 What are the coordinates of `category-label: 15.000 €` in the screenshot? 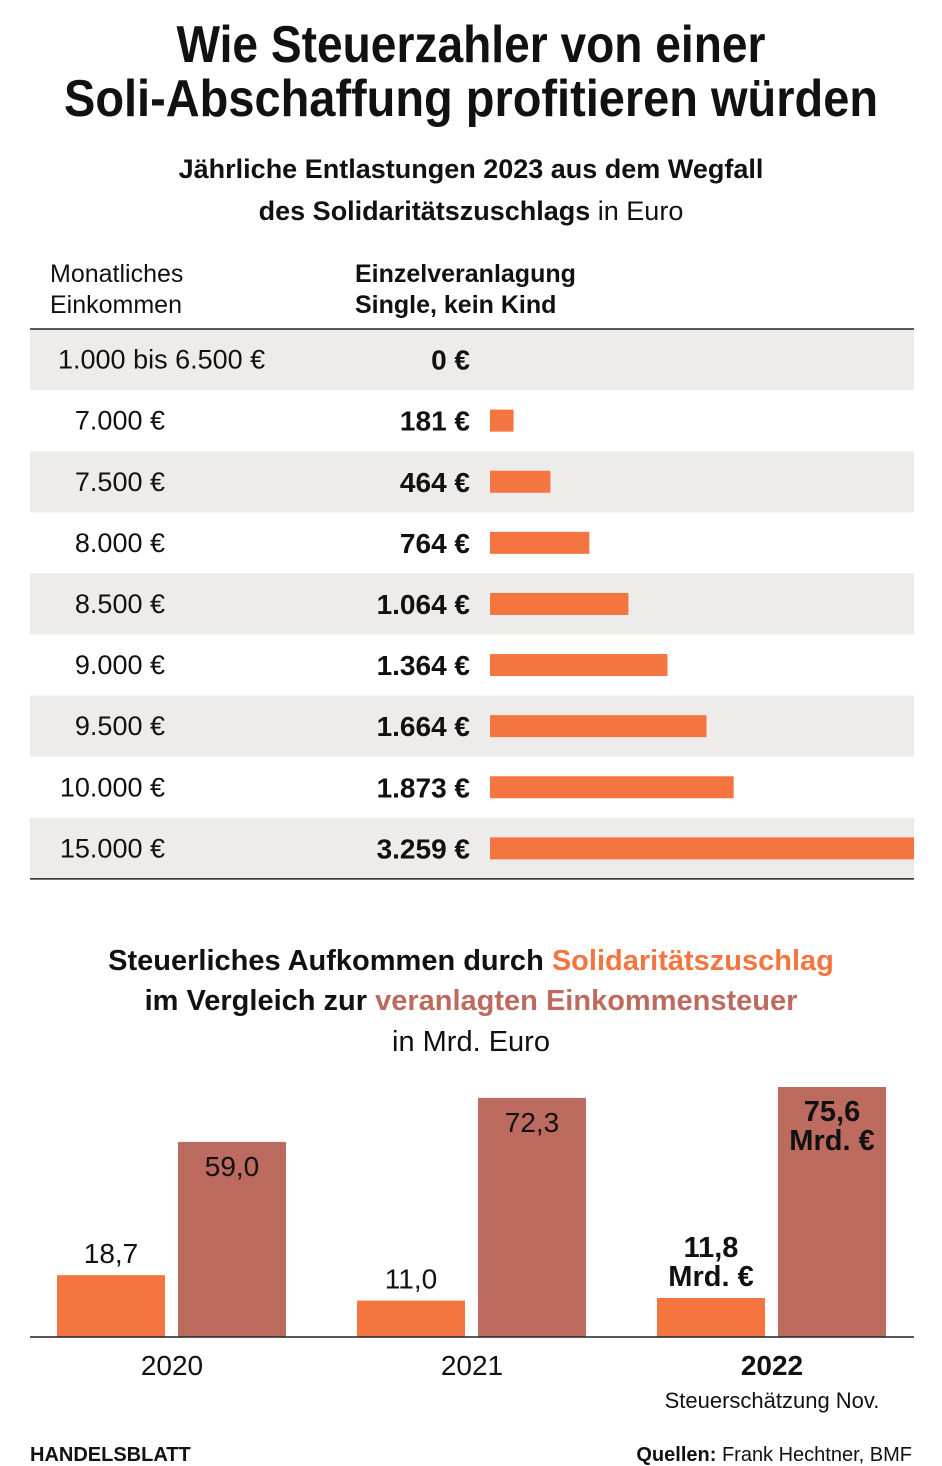 It's located at (112, 848).